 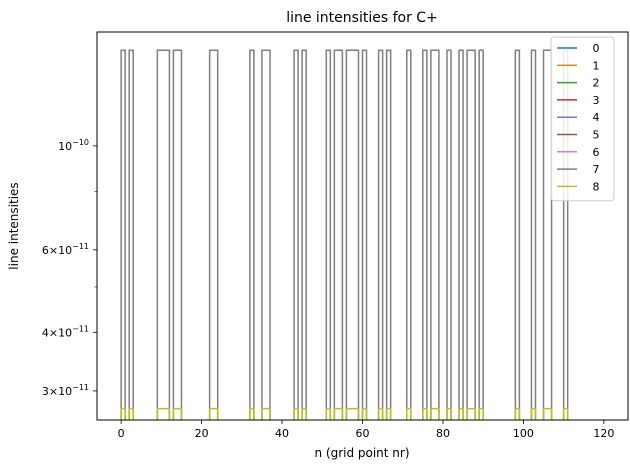 What do you see at coordinates (282, 433) in the screenshot?
I see `x-tick-label: 40` at bounding box center [282, 433].